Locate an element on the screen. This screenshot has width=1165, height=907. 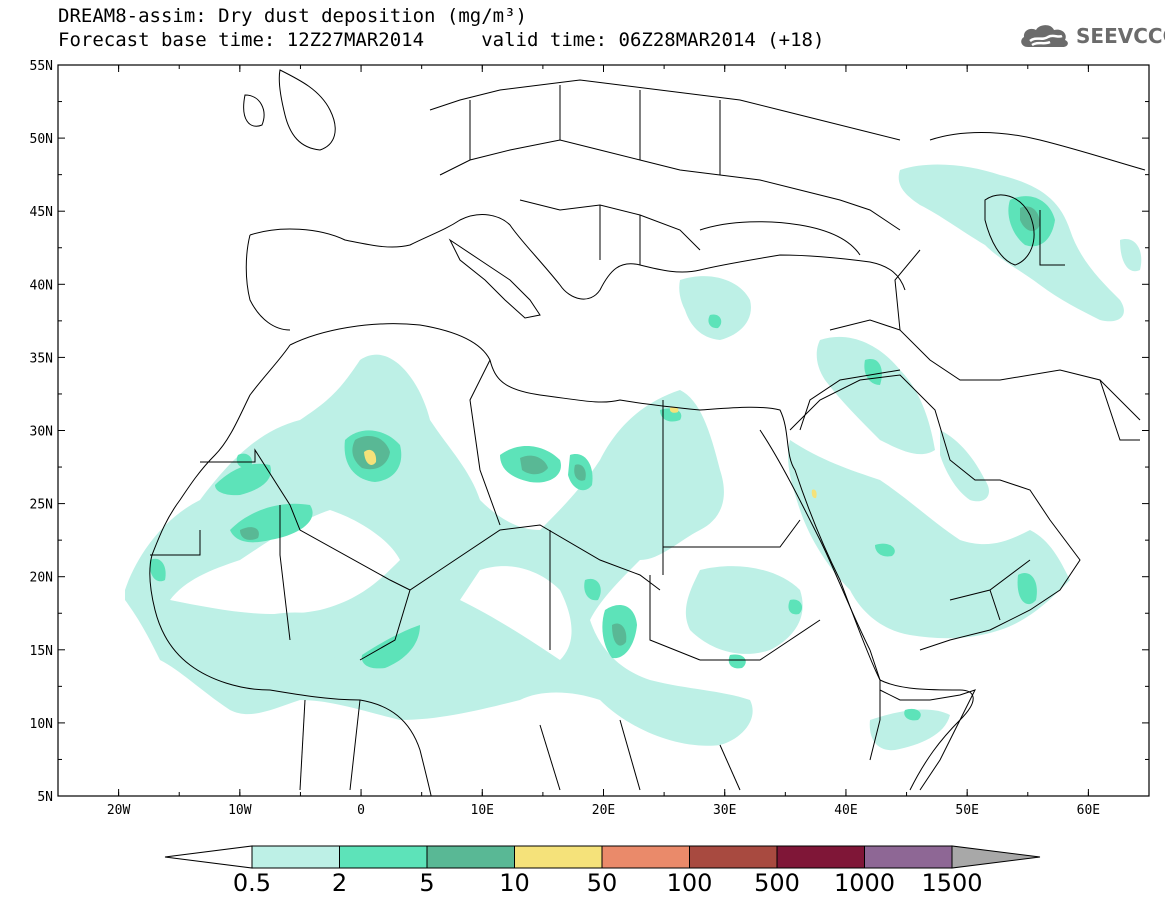
lat-label: 25N is located at coordinates (41, 505).